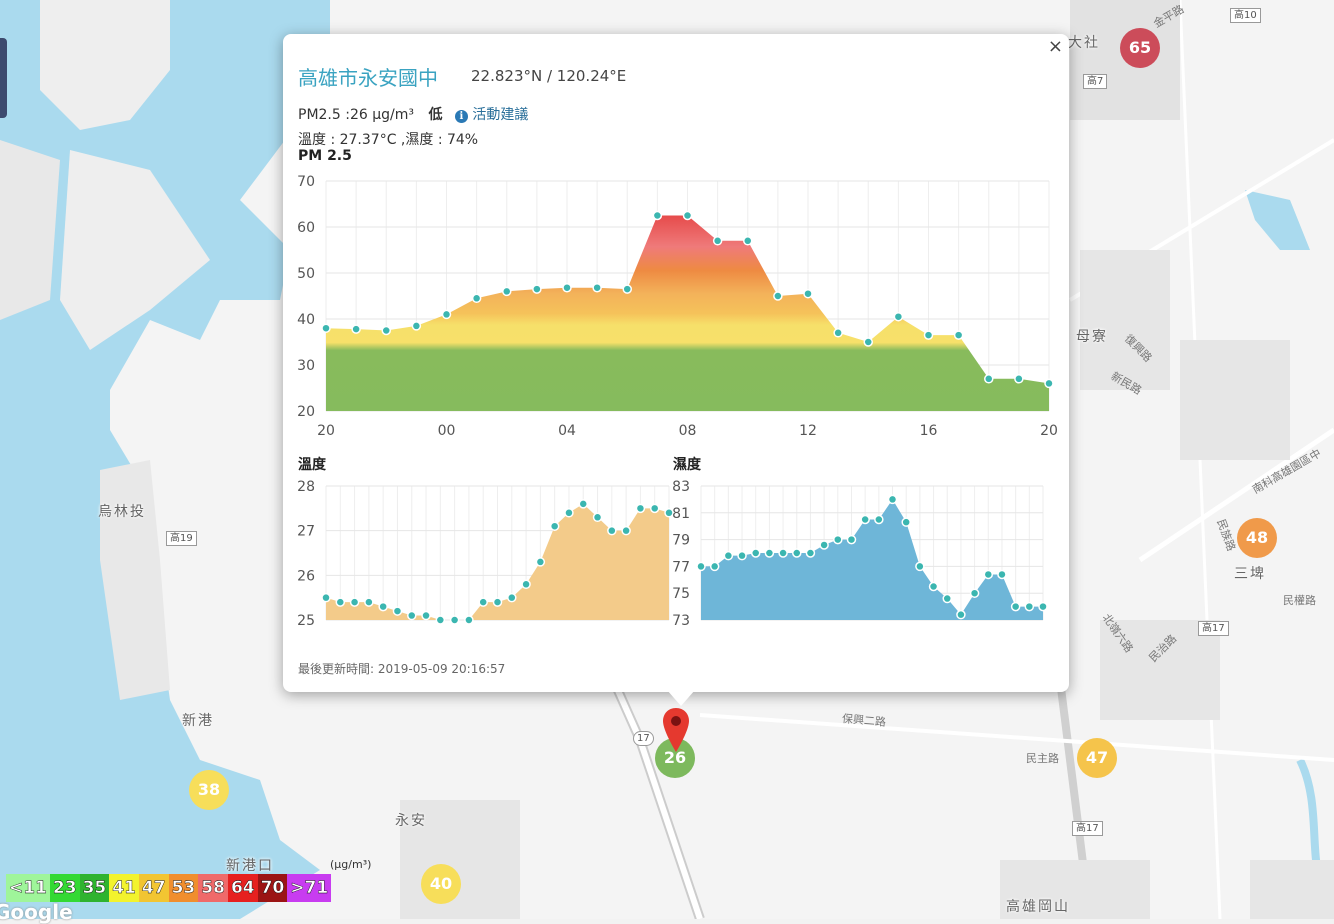 The width and height of the screenshot is (1334, 924). I want to click on map-control-button, so click(3, 78).